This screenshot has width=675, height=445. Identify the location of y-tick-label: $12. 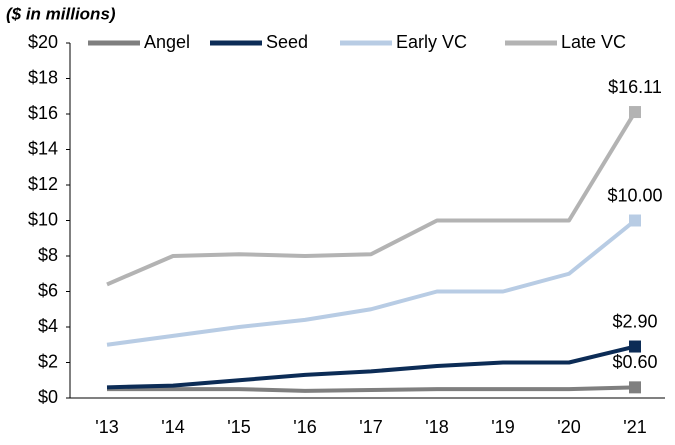
(43, 184).